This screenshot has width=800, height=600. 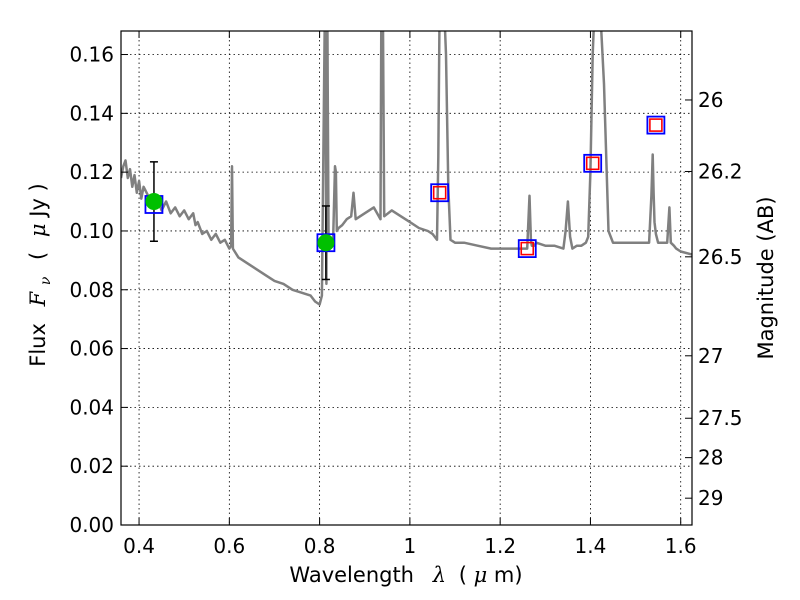 I want to click on y-axis-nu-subscript: ν, so click(x=46, y=280).